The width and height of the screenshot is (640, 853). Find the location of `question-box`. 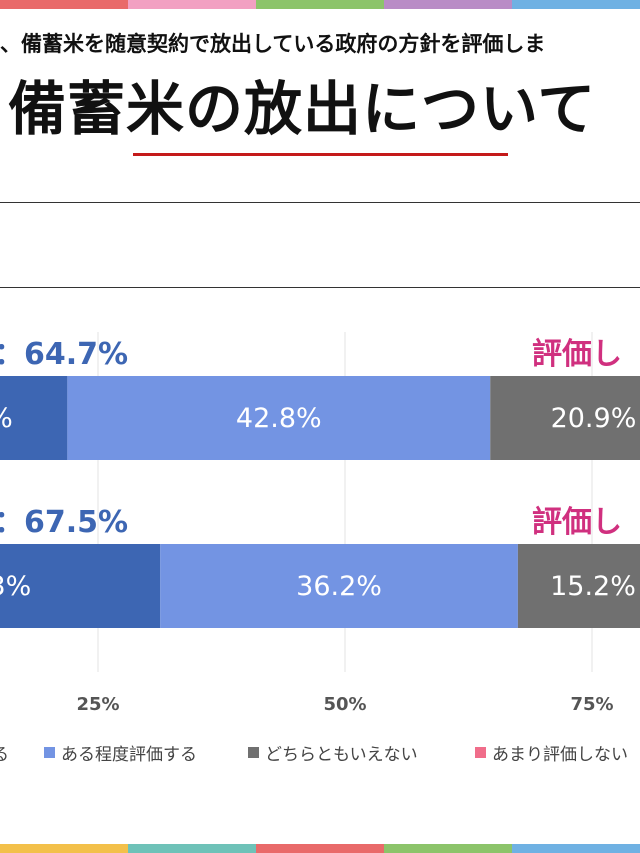

question-box is located at coordinates (320, 245).